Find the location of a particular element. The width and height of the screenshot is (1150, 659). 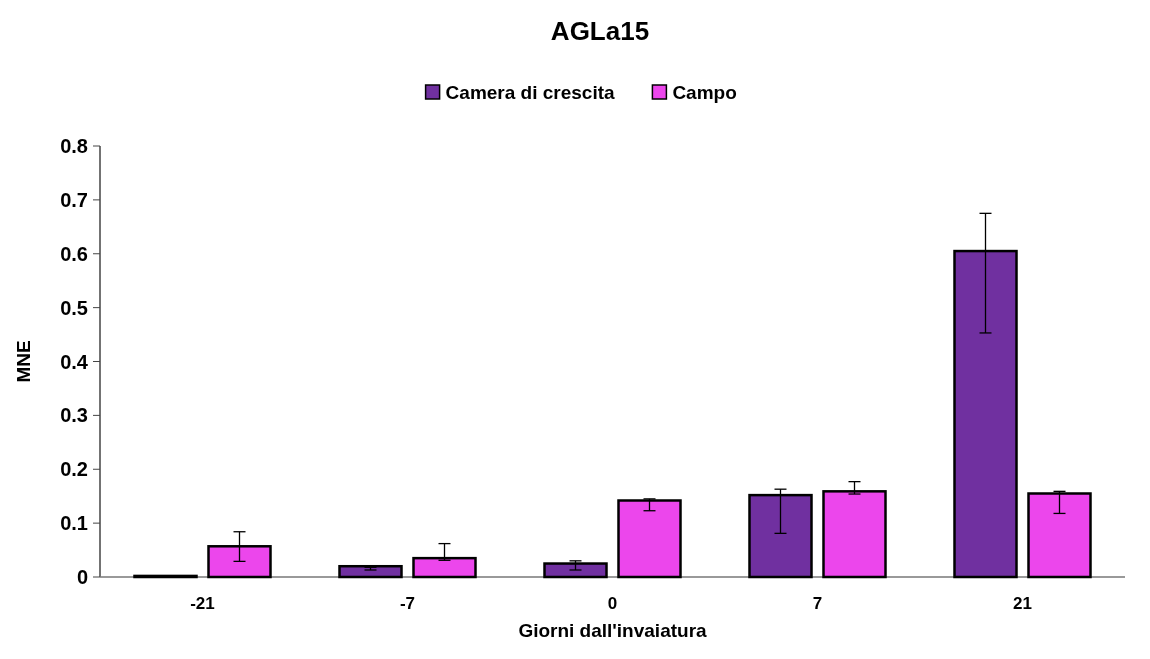

y-tick-label: 0.5 is located at coordinates (74, 307).